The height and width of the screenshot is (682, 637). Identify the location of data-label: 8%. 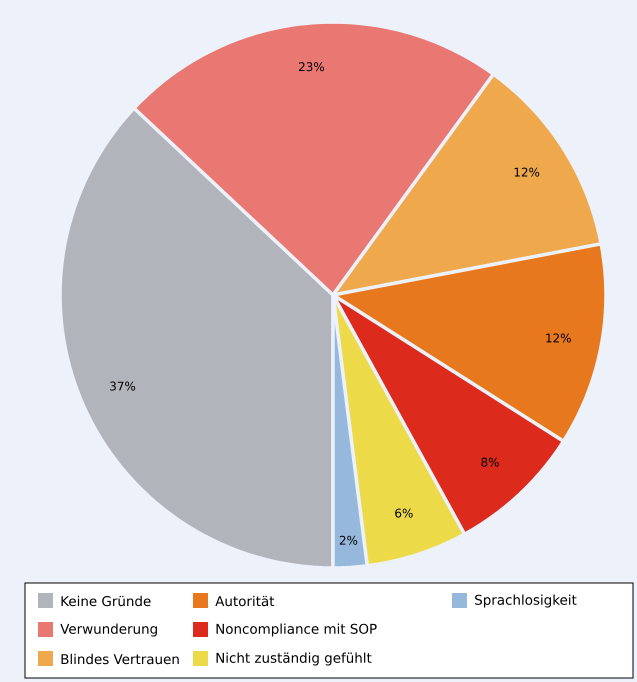
(490, 462).